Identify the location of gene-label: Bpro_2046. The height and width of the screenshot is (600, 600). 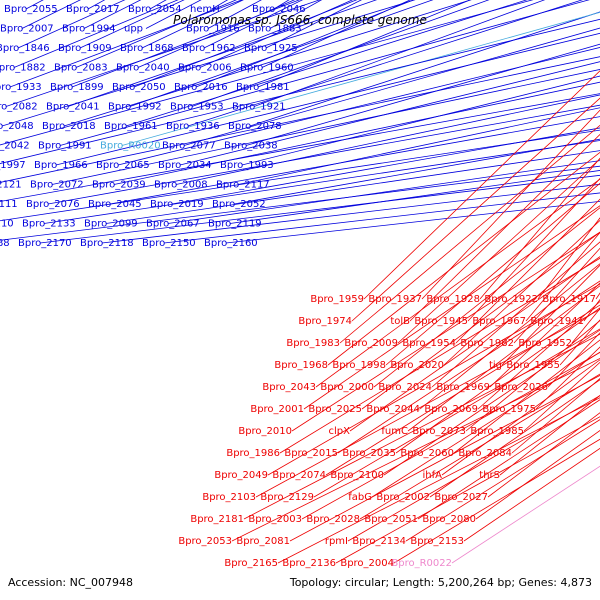
(279, 9).